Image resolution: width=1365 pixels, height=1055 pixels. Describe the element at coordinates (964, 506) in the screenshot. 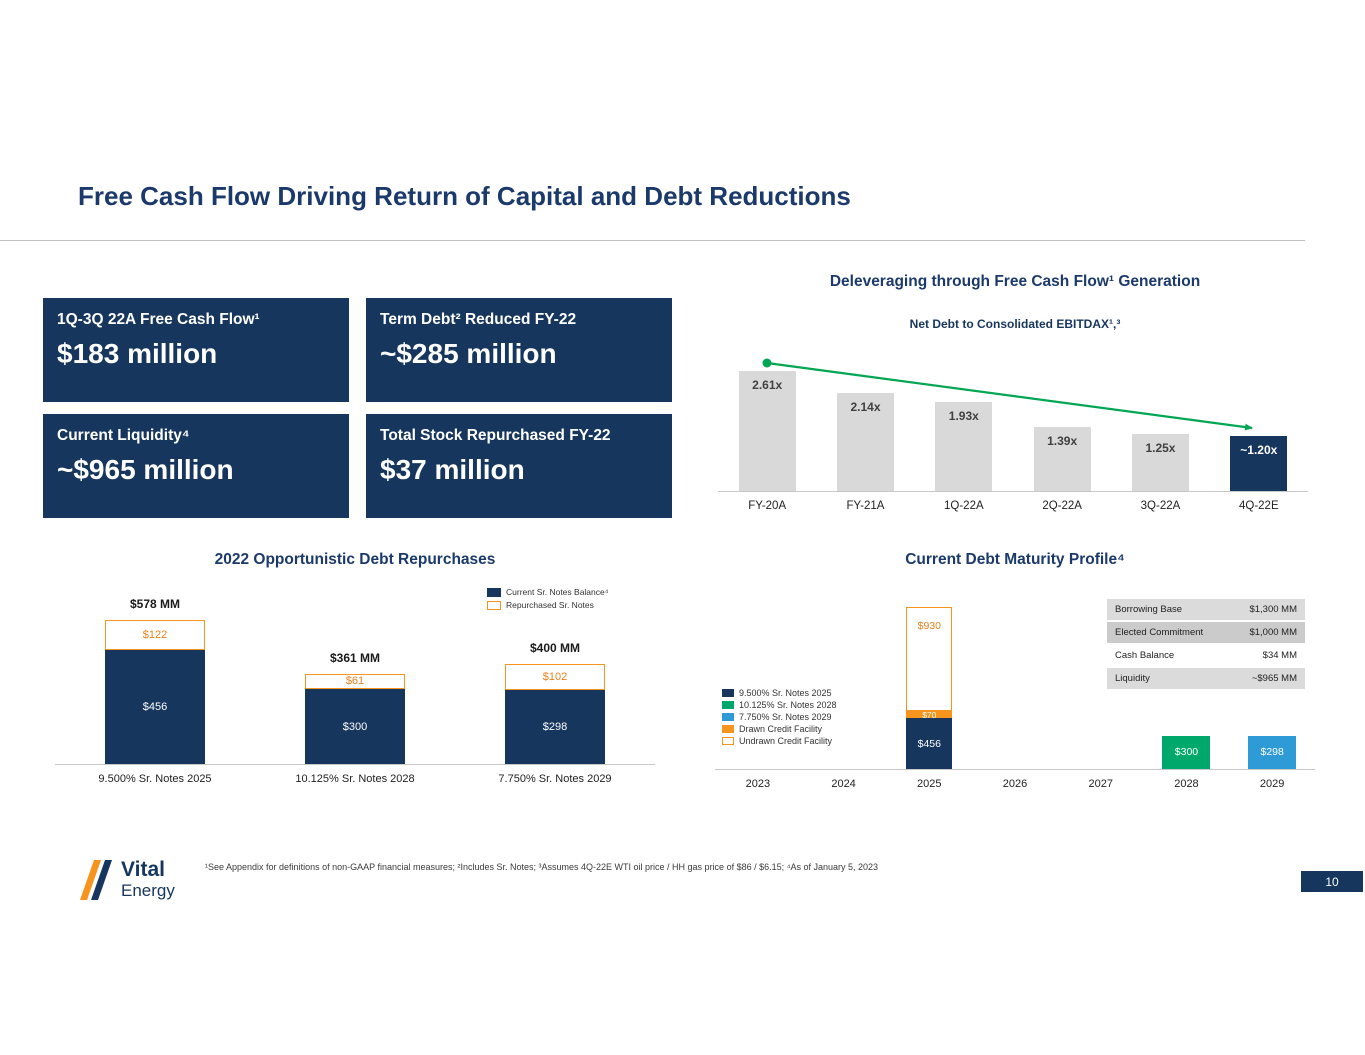

I see `x-tick-label: 1Q-22A` at that location.